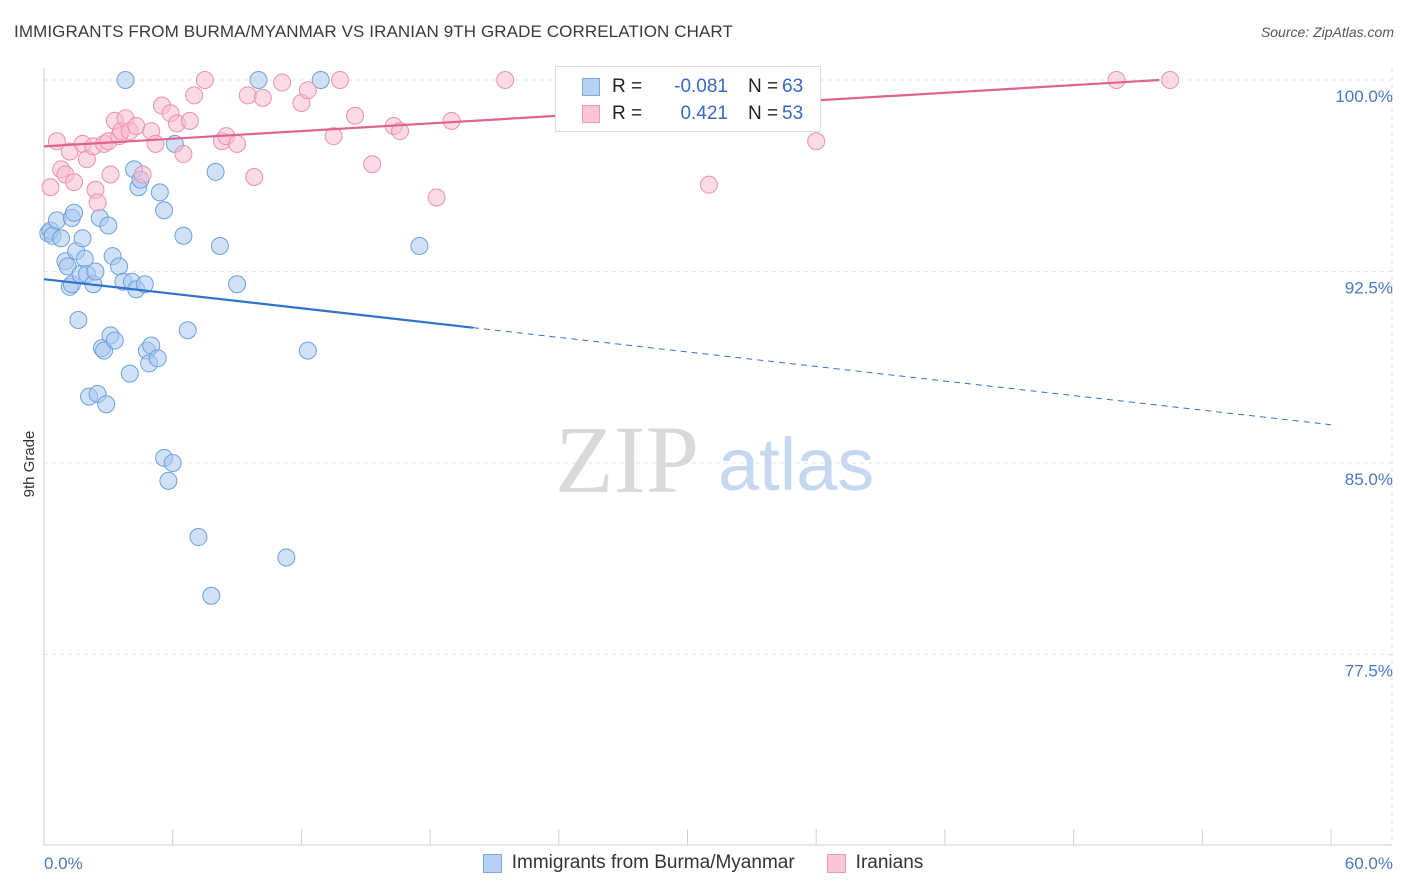  Describe the element at coordinates (1364, 96) in the screenshot. I see `y-tick-label: 100.0%` at that location.